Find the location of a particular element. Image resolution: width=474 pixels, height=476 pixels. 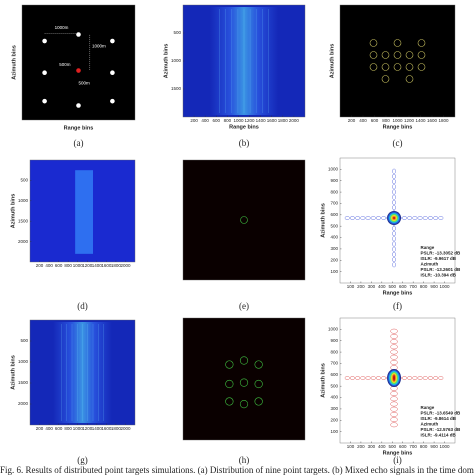

x-tick-label: 1000 is located at coordinates (238, 120).